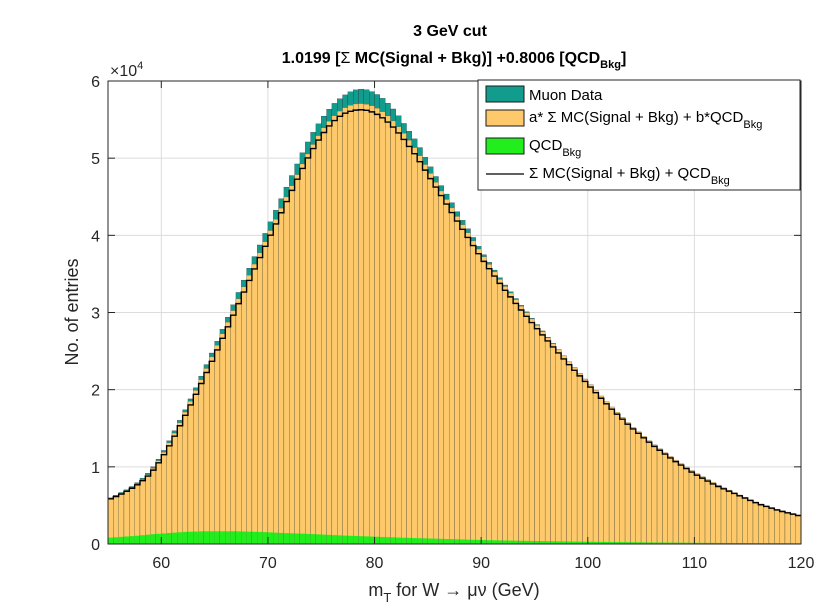 Image resolution: width=828 pixels, height=616 pixels. Describe the element at coordinates (72, 311) in the screenshot. I see `y-axis-label: No. of entries` at that location.